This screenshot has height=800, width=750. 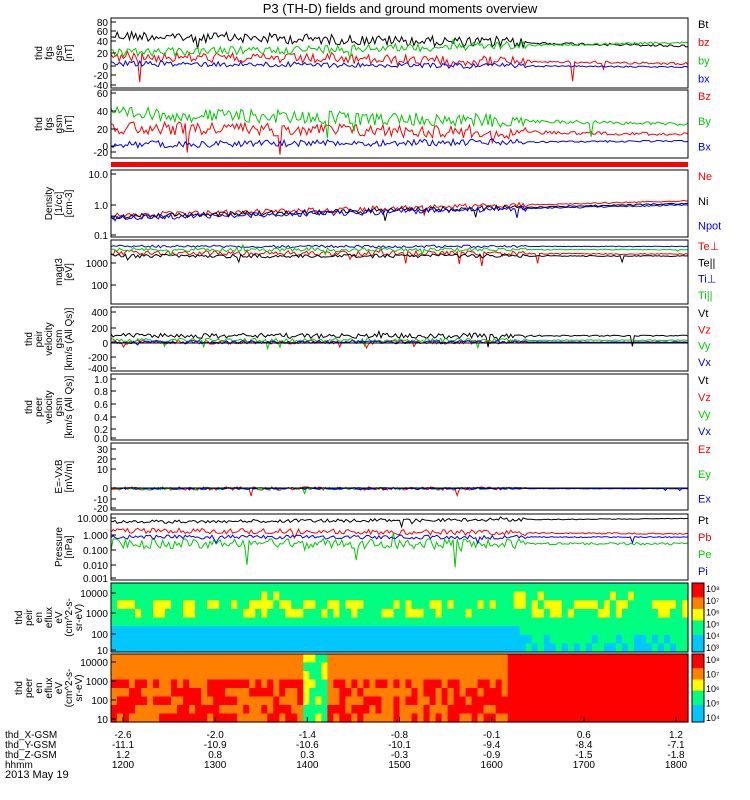 I want to click on y-tick-label: 1000, so click(x=97, y=614).